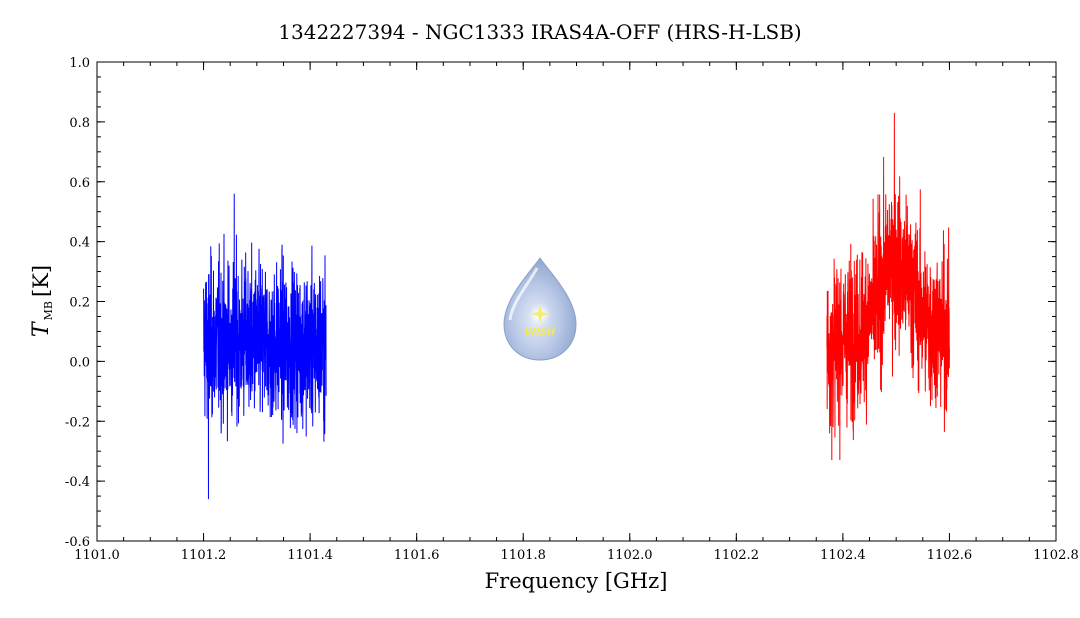  Describe the element at coordinates (41, 281) in the screenshot. I see `y-axis-label-unit: [K]` at that location.